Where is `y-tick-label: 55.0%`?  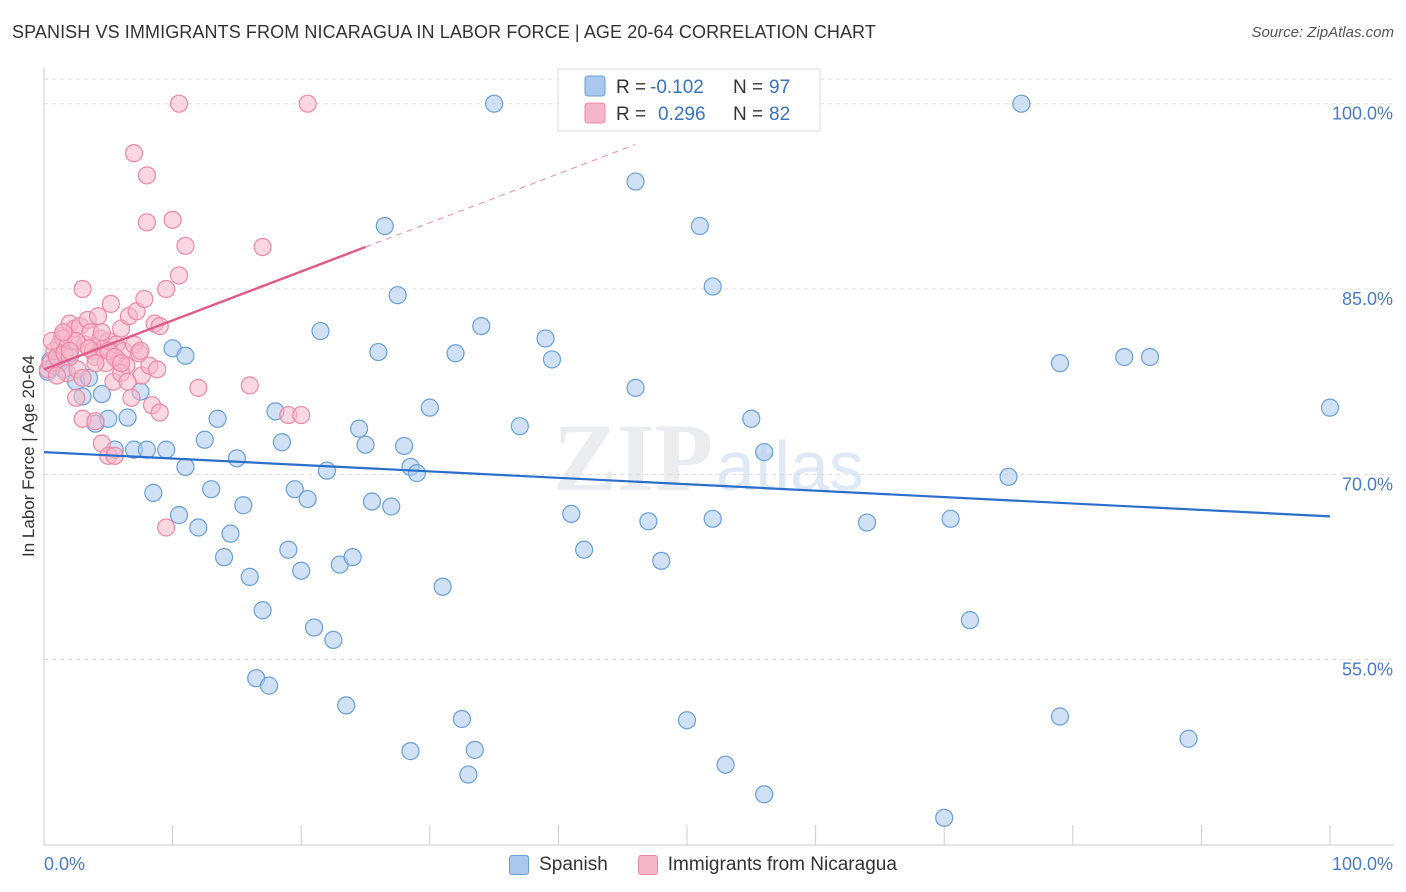 y-tick-label: 55.0% is located at coordinates (1367, 670).